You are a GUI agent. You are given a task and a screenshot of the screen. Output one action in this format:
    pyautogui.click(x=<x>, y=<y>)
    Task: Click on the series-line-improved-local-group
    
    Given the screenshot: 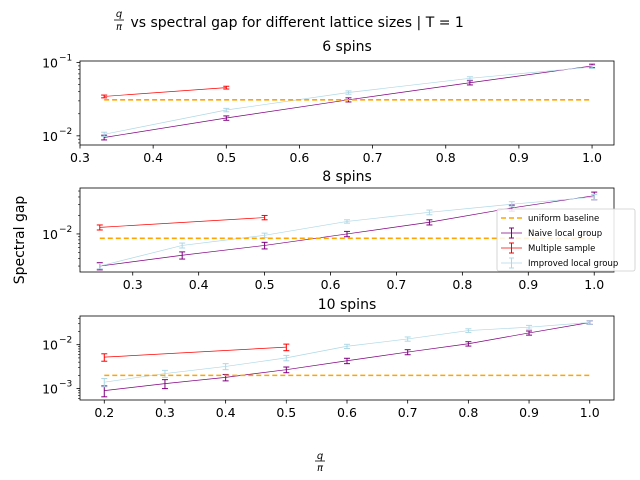 What is the action you would take?
    pyautogui.click(x=347, y=352)
    